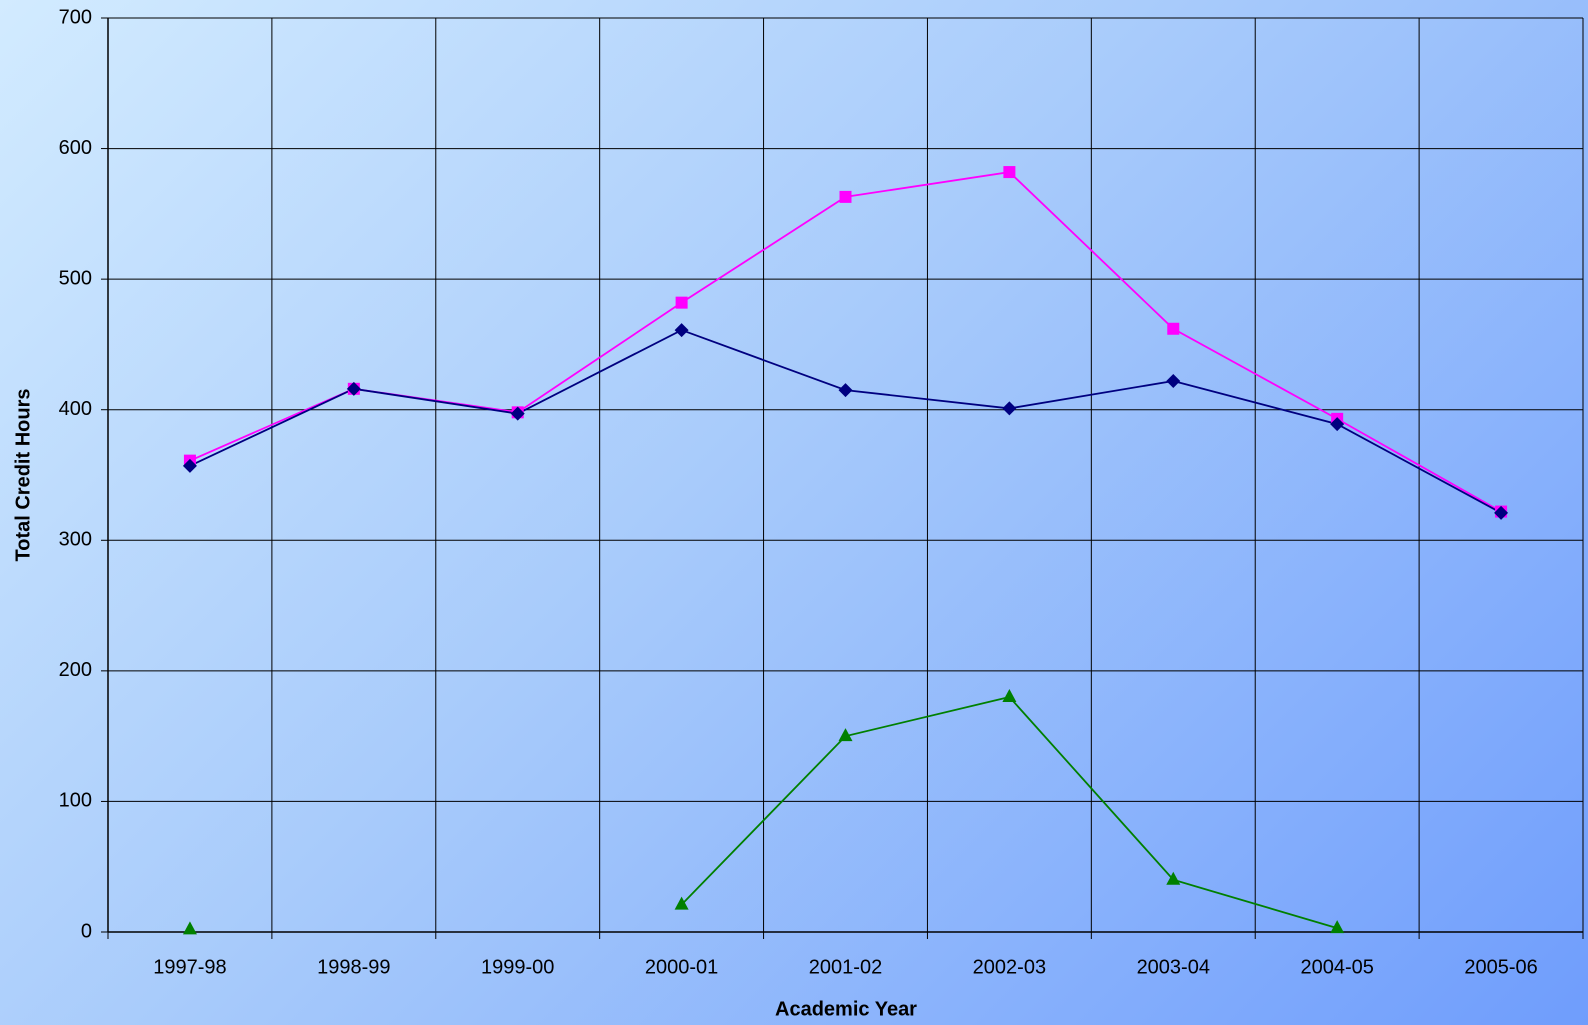 The image size is (1588, 1025). I want to click on x-tick-label: 2004-05, so click(1336, 967).